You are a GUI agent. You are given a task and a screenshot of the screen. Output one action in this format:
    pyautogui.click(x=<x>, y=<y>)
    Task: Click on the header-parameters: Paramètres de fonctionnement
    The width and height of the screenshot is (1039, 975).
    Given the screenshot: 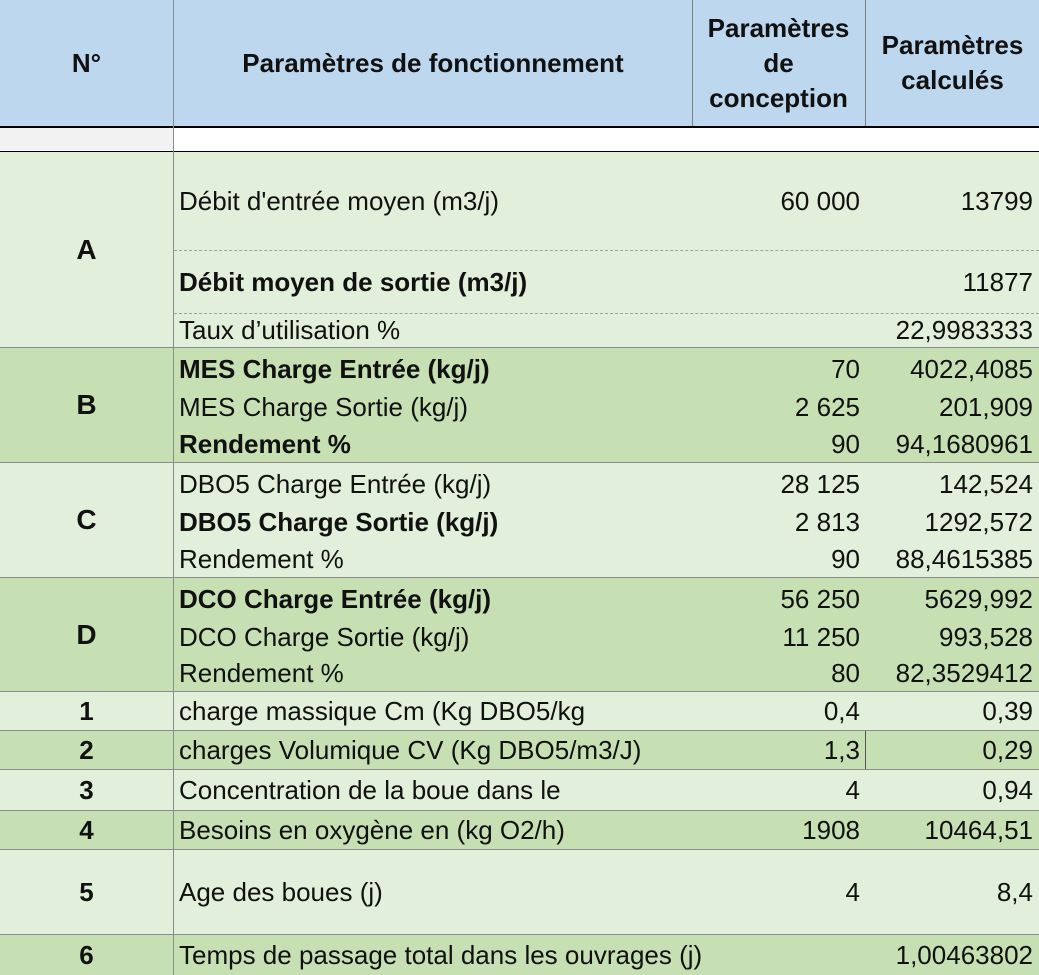 What is the action you would take?
    pyautogui.click(x=433, y=62)
    